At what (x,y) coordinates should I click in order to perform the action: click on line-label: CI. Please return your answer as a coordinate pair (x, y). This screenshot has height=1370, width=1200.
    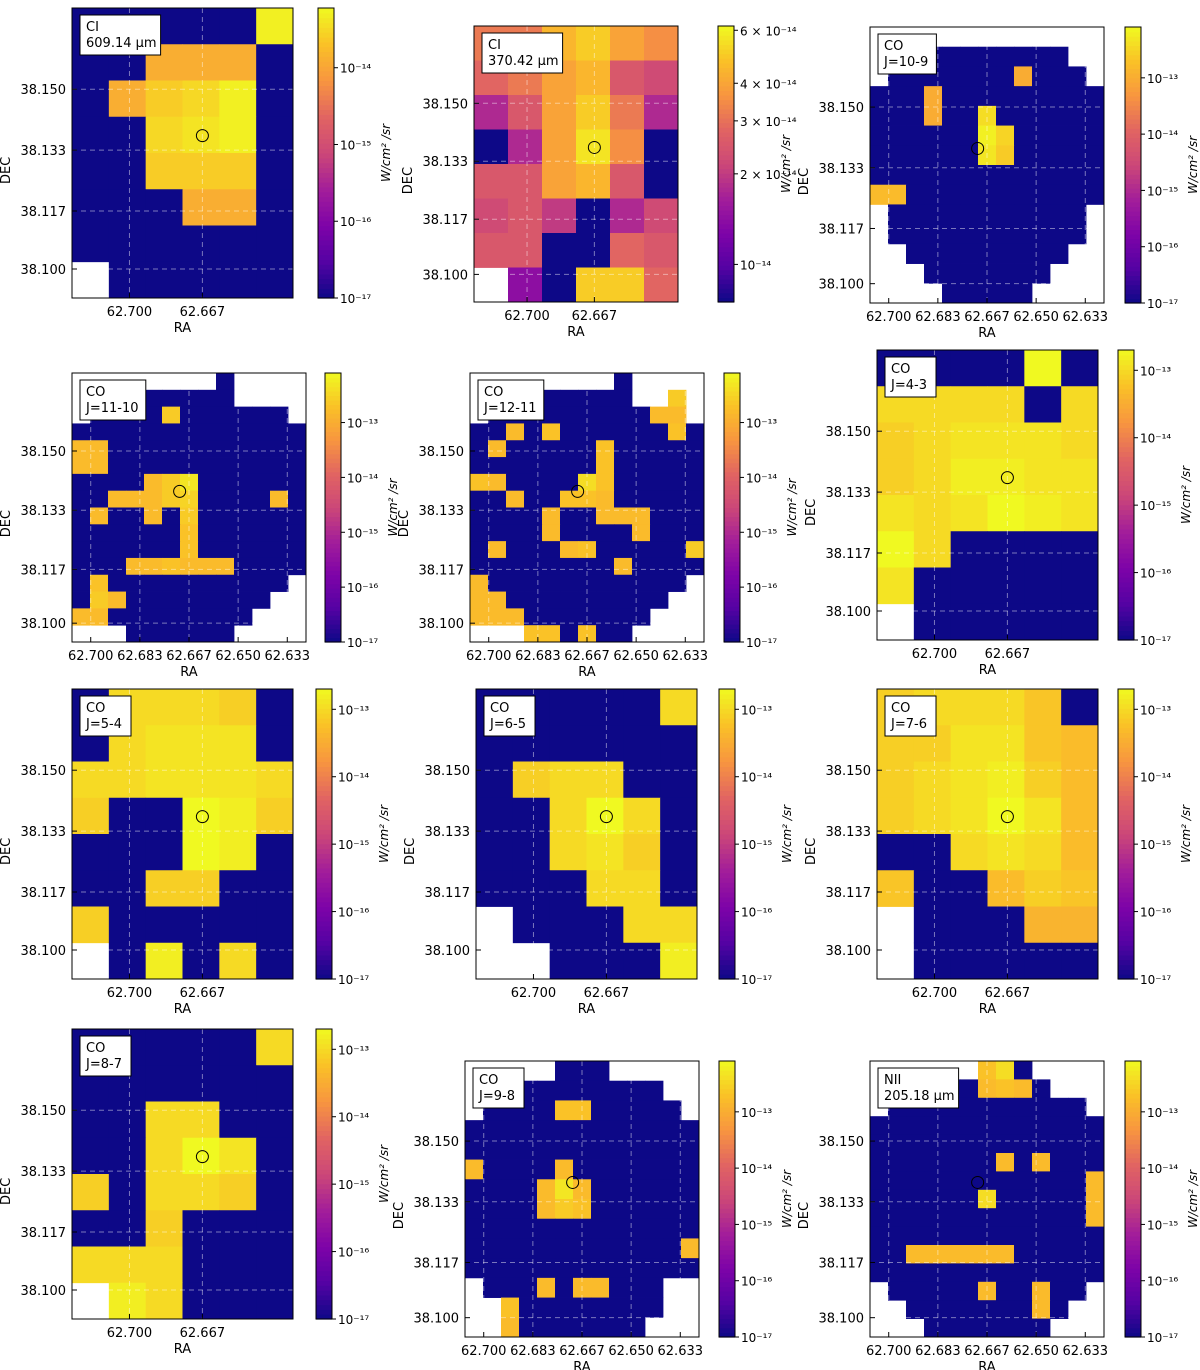
    Looking at the image, I should click on (92, 27).